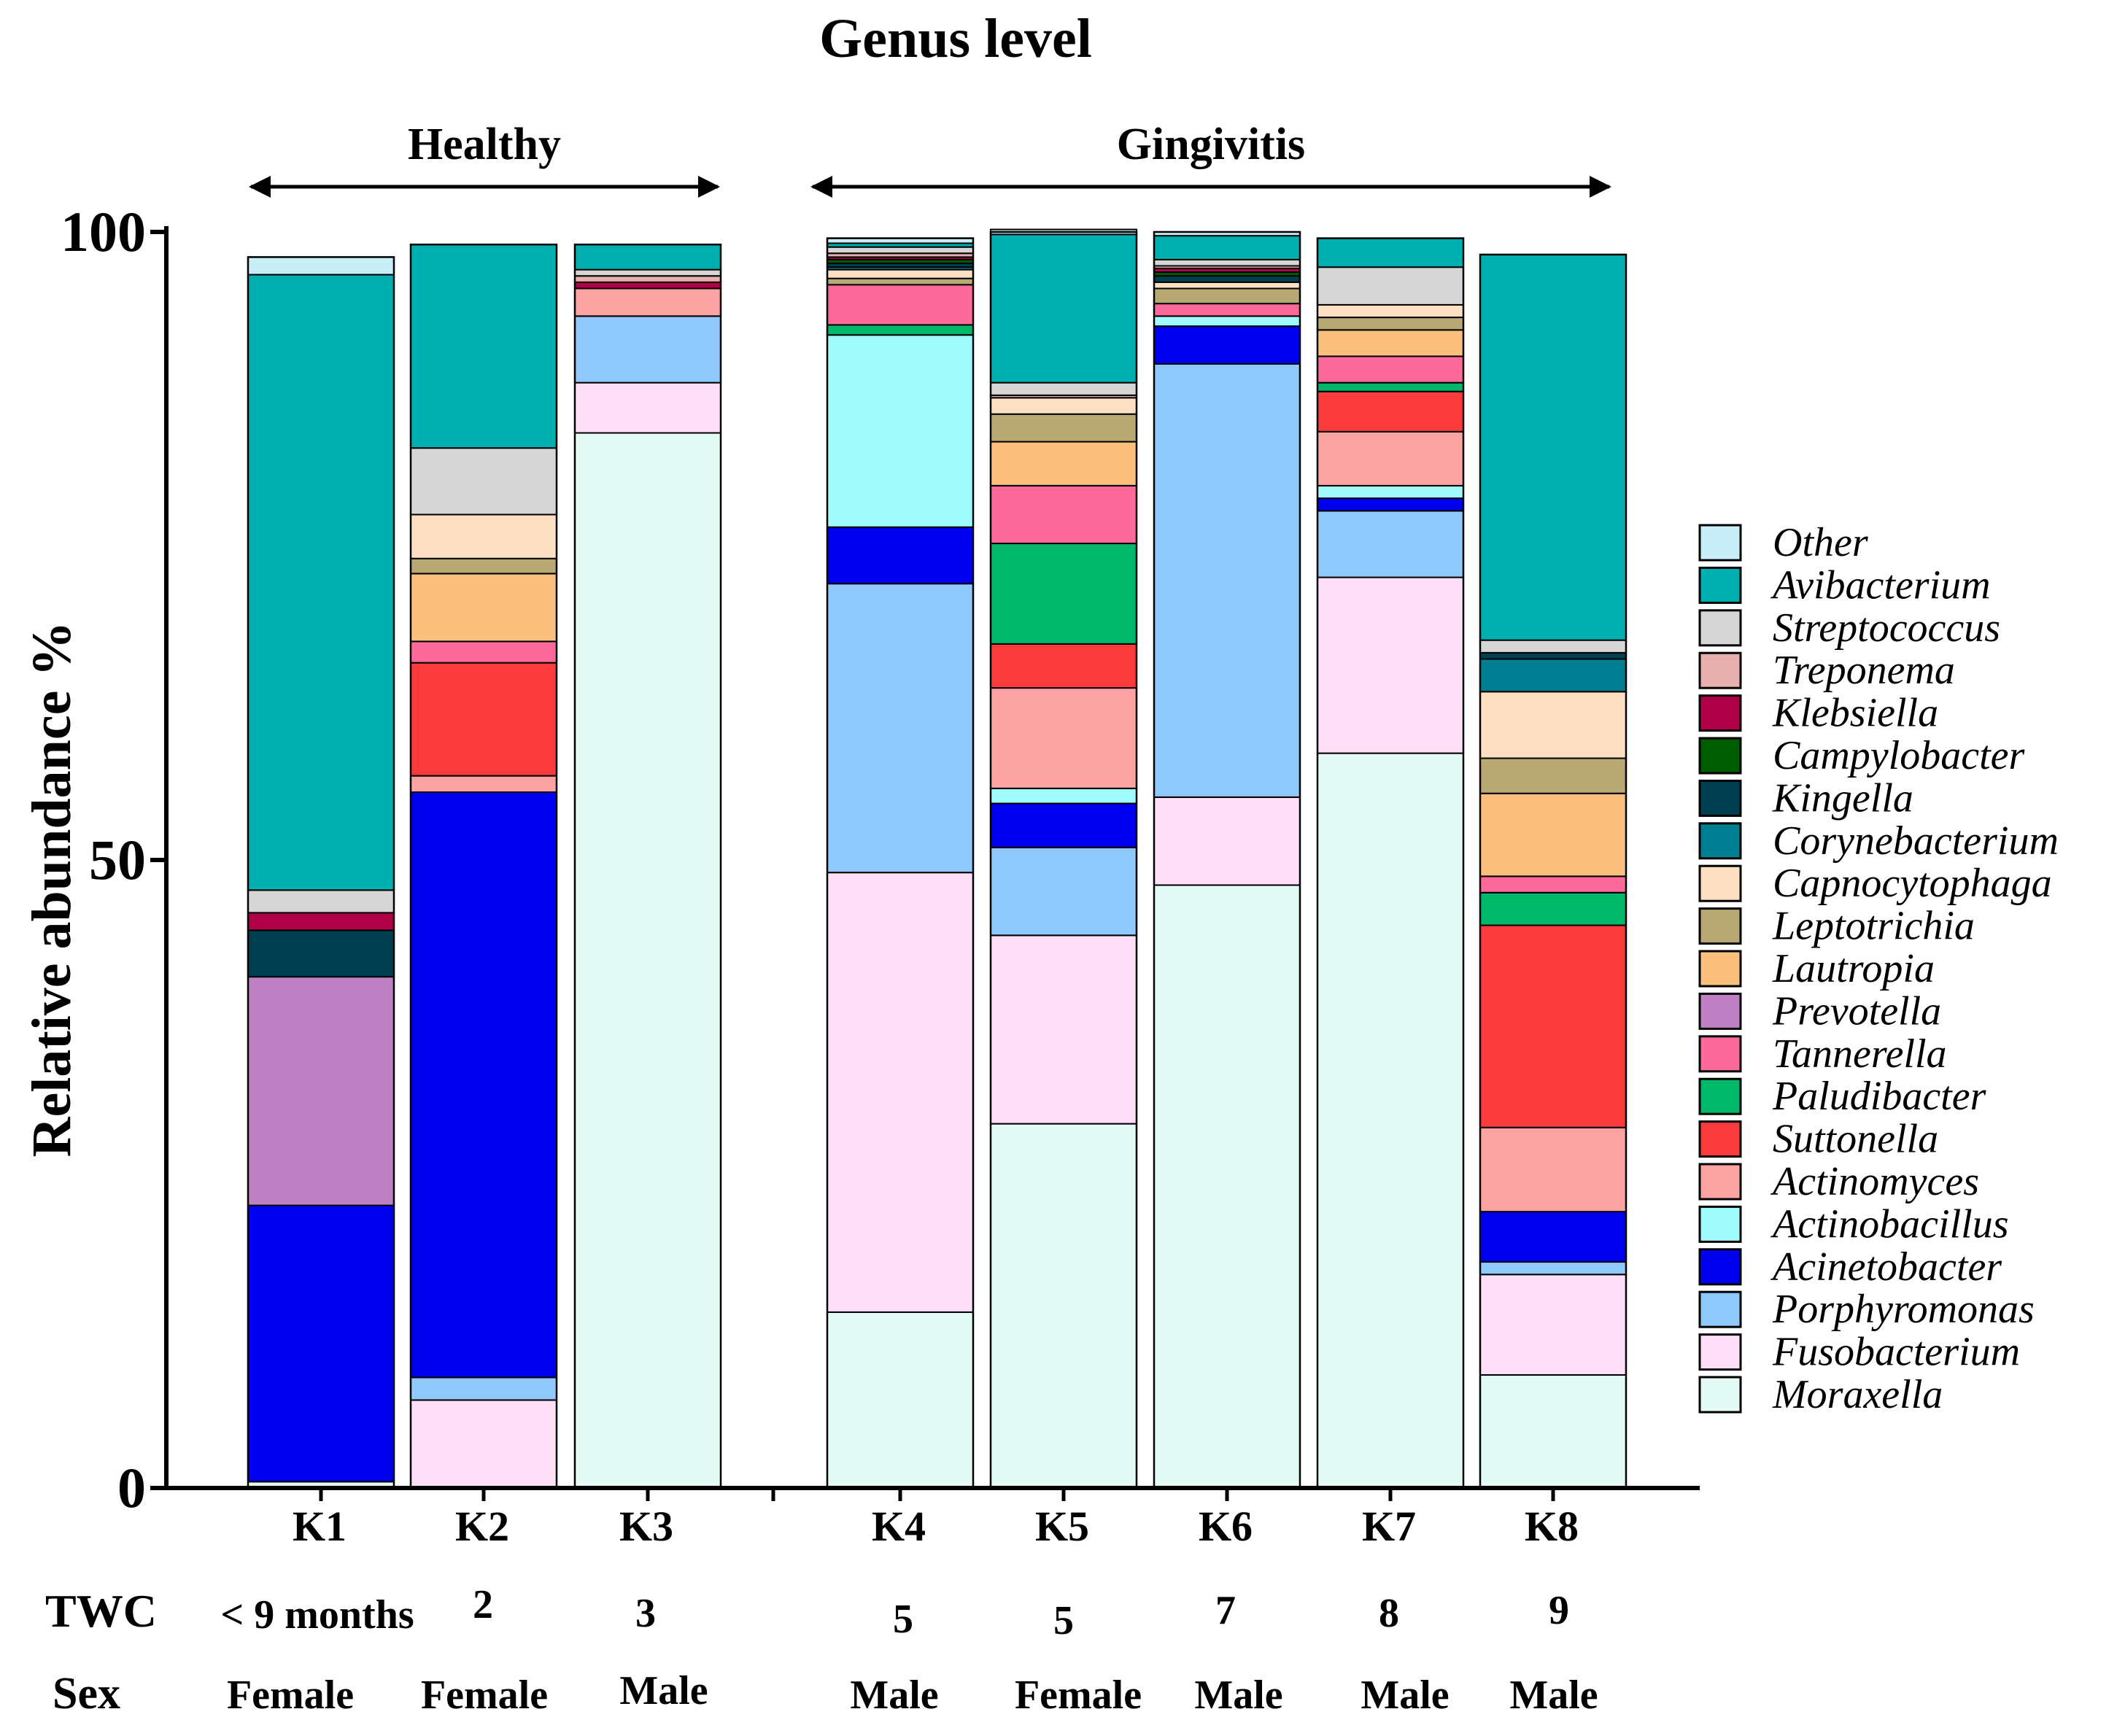  Describe the element at coordinates (290, 1695) in the screenshot. I see `sex-value-k1: Female` at that location.